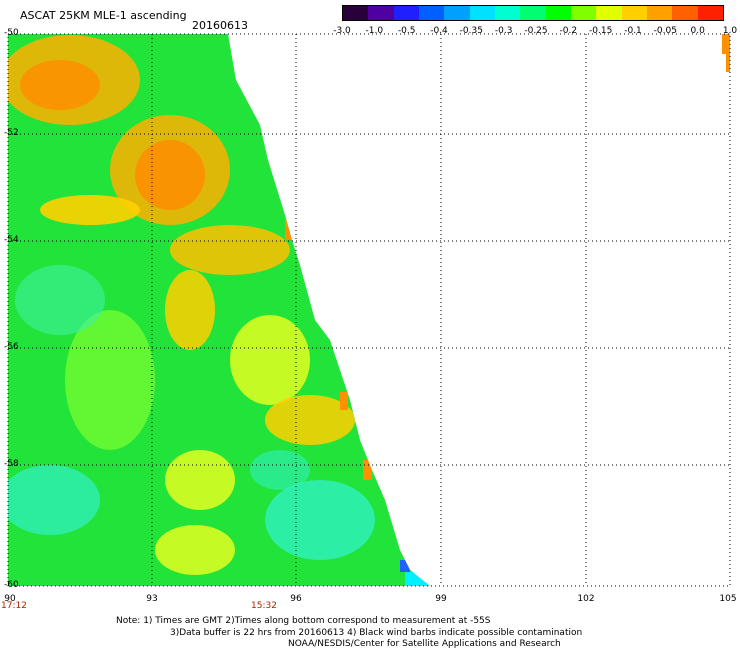 Image resolution: width=740 pixels, height=650 pixels. Describe the element at coordinates (11, 585) in the screenshot. I see `lat-label: -60` at that location.